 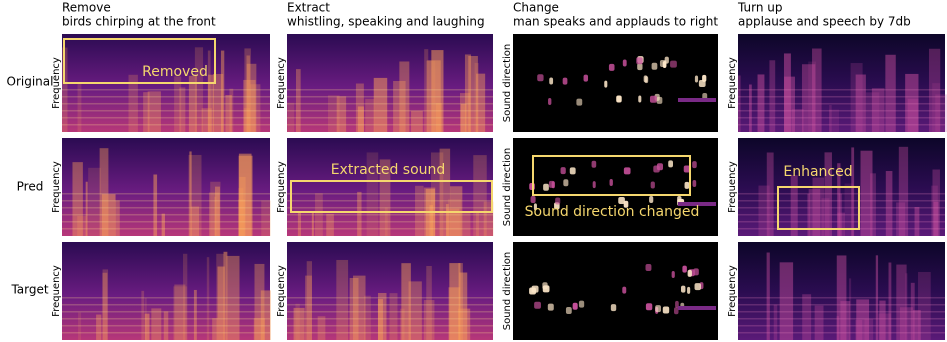 I want to click on column-title: Change, so click(x=536, y=8).